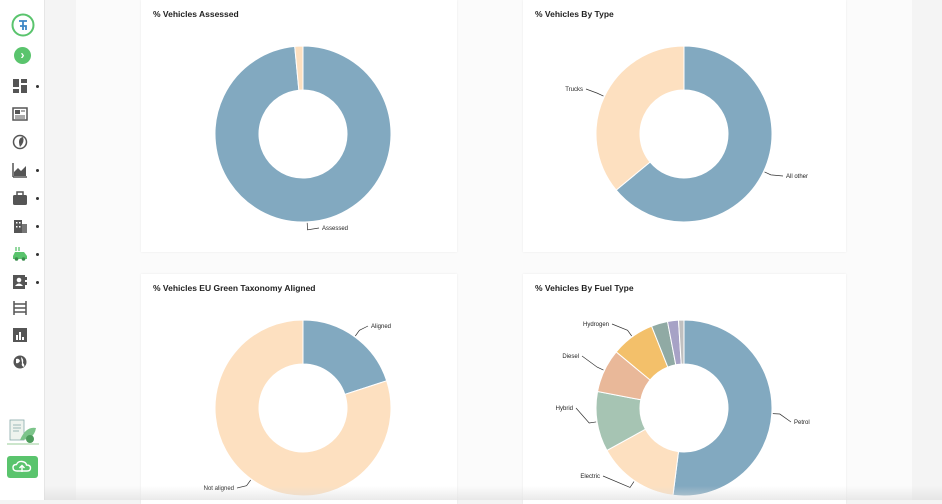  I want to click on donut-chart-fuel-type: Petrol Electric Hybrid Diesel Hydrogen, so click(683, 408).